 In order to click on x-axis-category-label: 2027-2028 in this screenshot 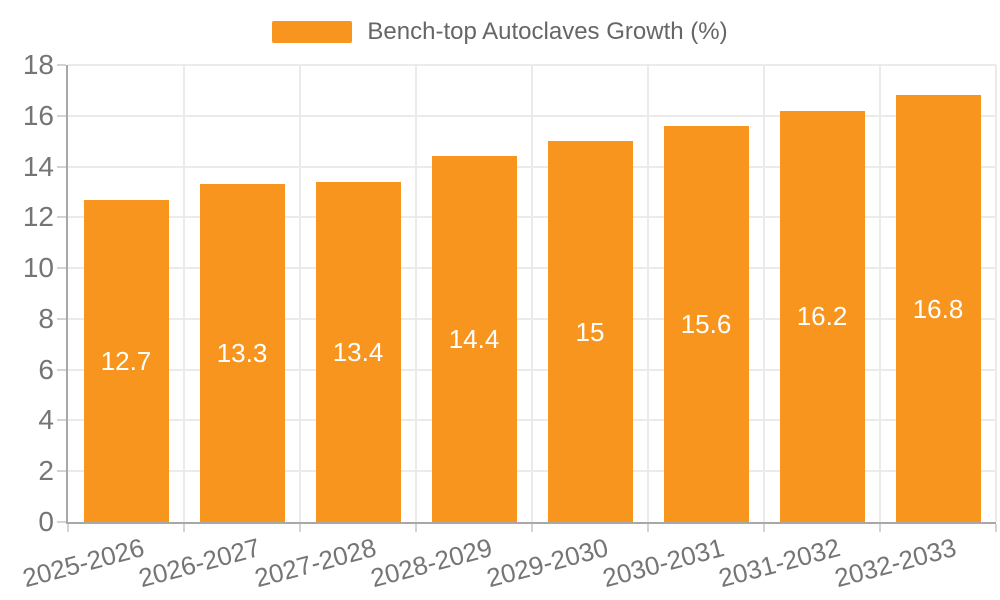, I will do `click(315, 563)`.